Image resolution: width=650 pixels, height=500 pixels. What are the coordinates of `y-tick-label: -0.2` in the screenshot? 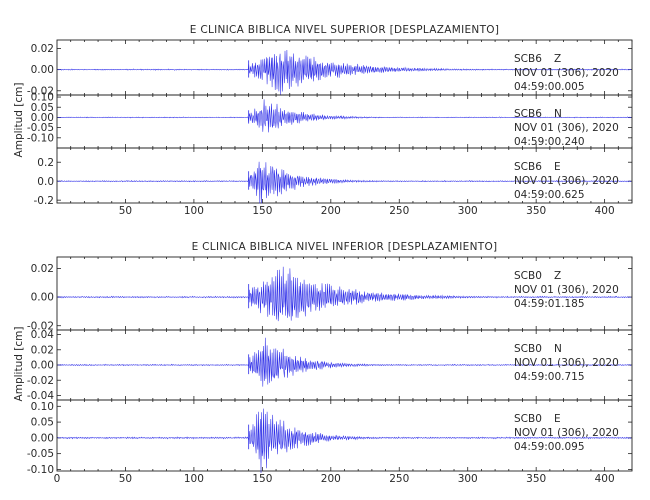 It's located at (44, 201).